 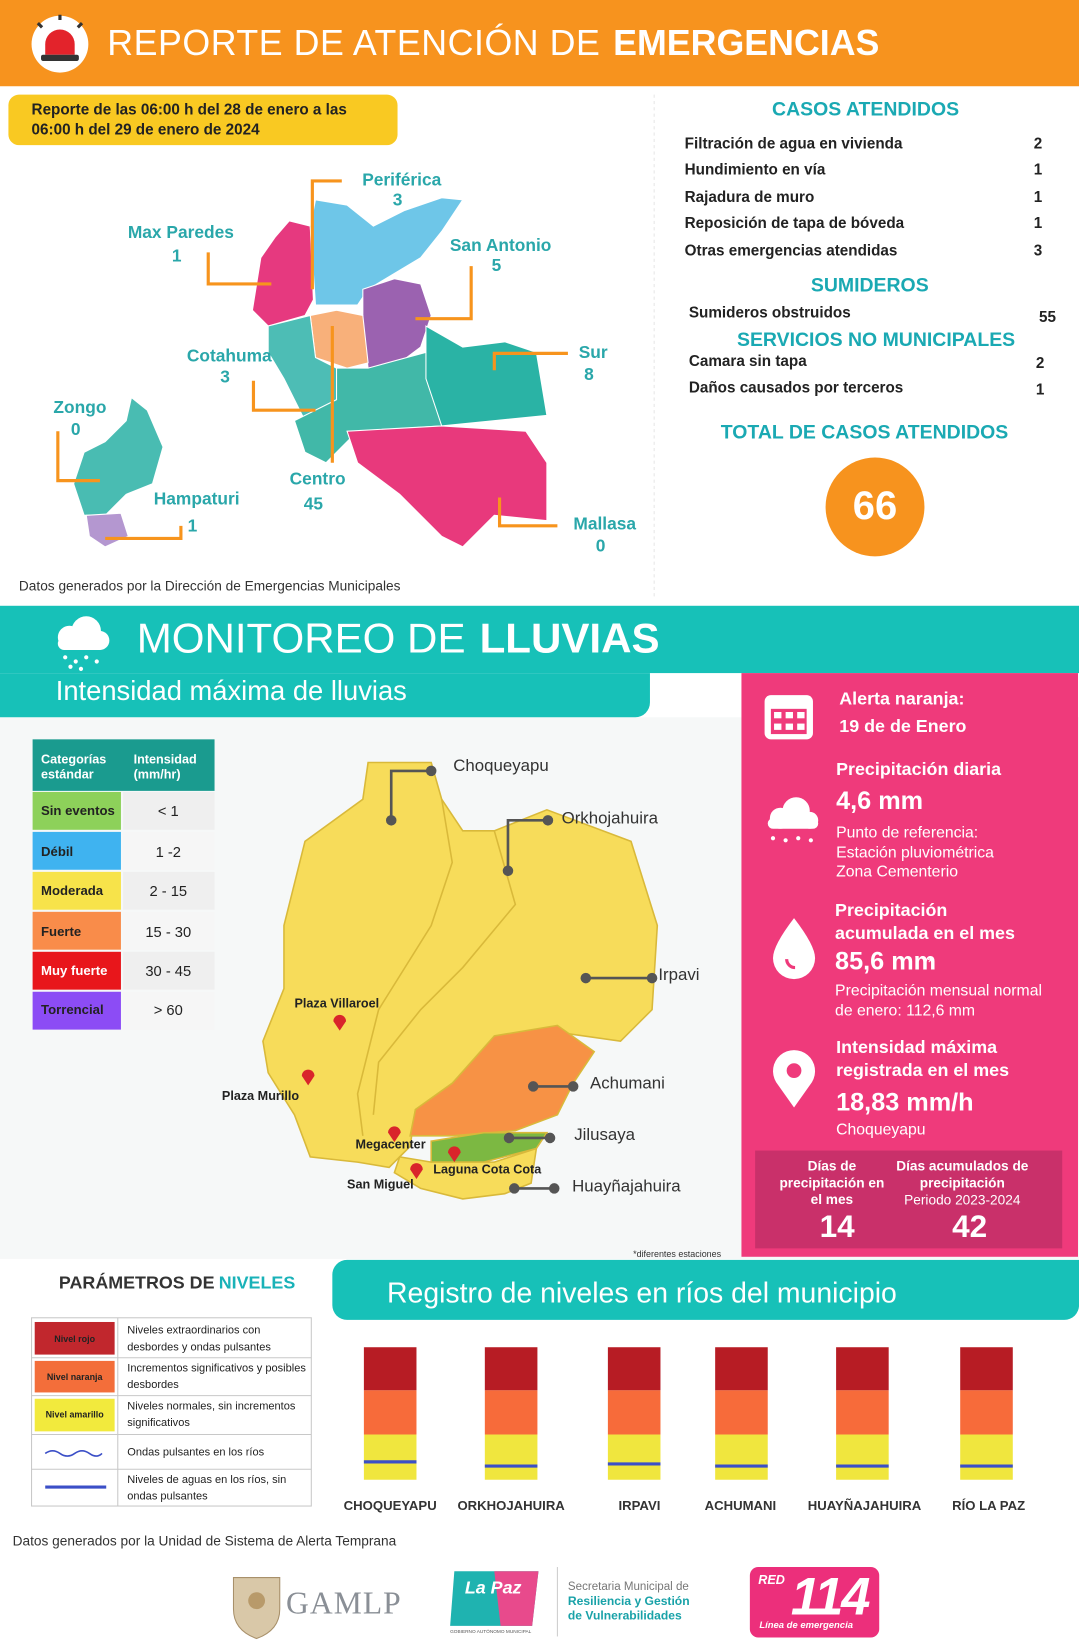 What do you see at coordinates (589, 375) in the screenshot?
I see `zone-count: 8` at bounding box center [589, 375].